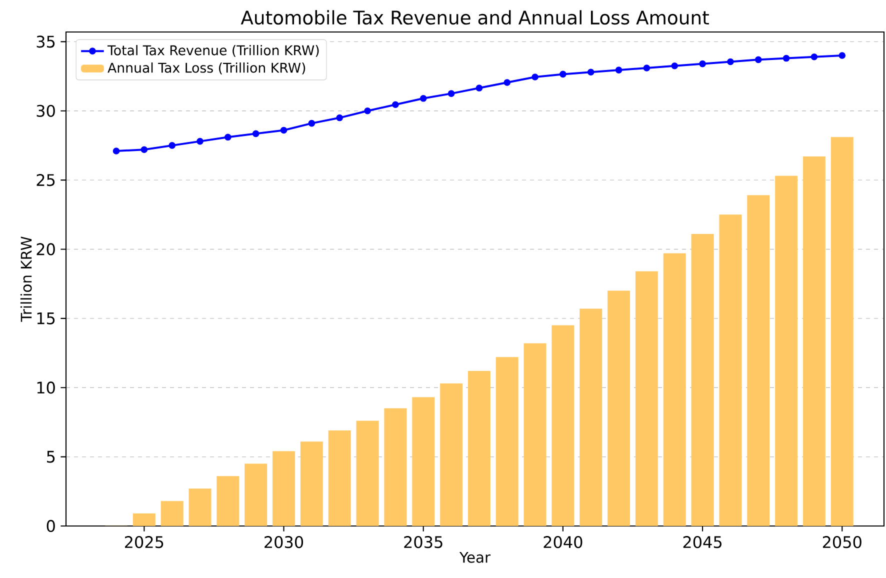  I want to click on x-axis-title: Year, so click(475, 557).